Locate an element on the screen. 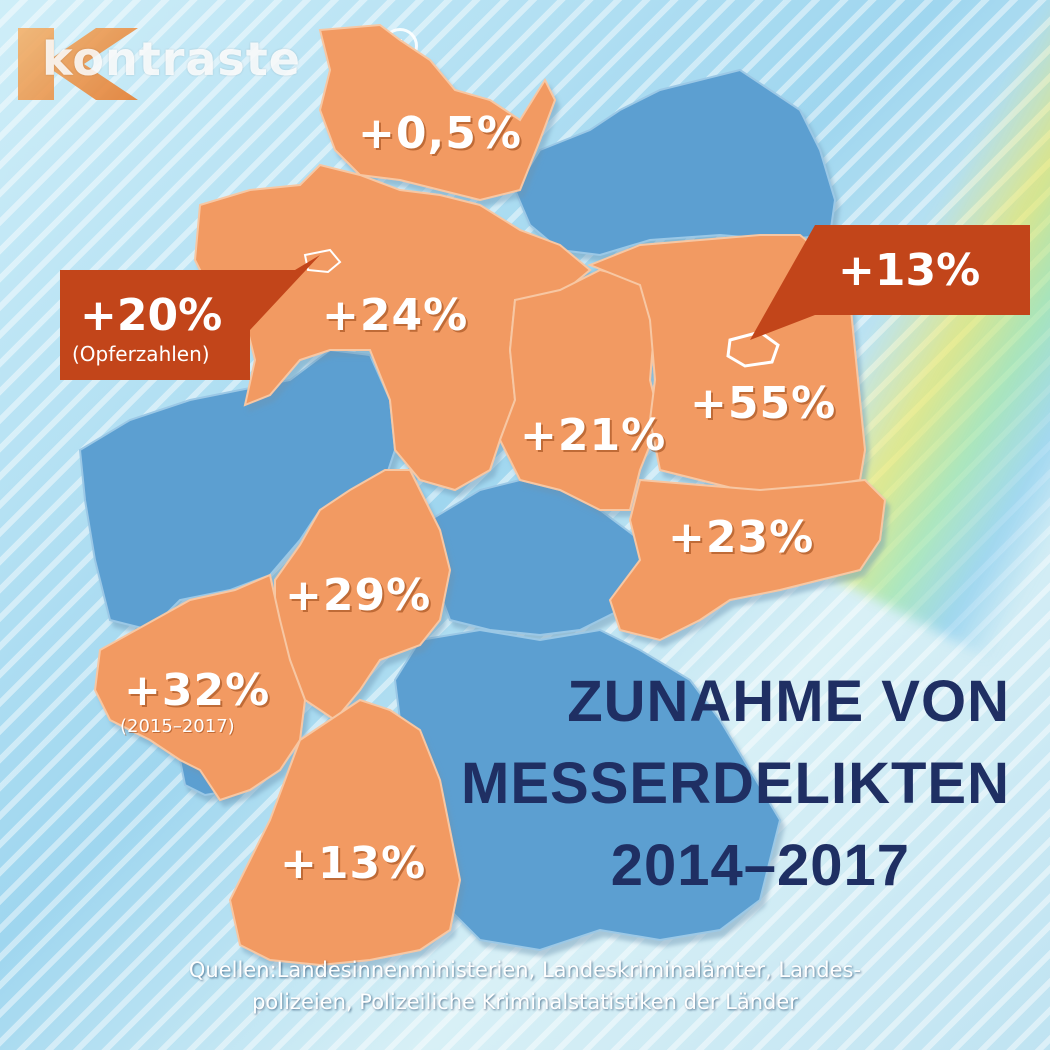 The height and width of the screenshot is (1050, 1050). state-rheinland-pfalz is located at coordinates (200, 687).